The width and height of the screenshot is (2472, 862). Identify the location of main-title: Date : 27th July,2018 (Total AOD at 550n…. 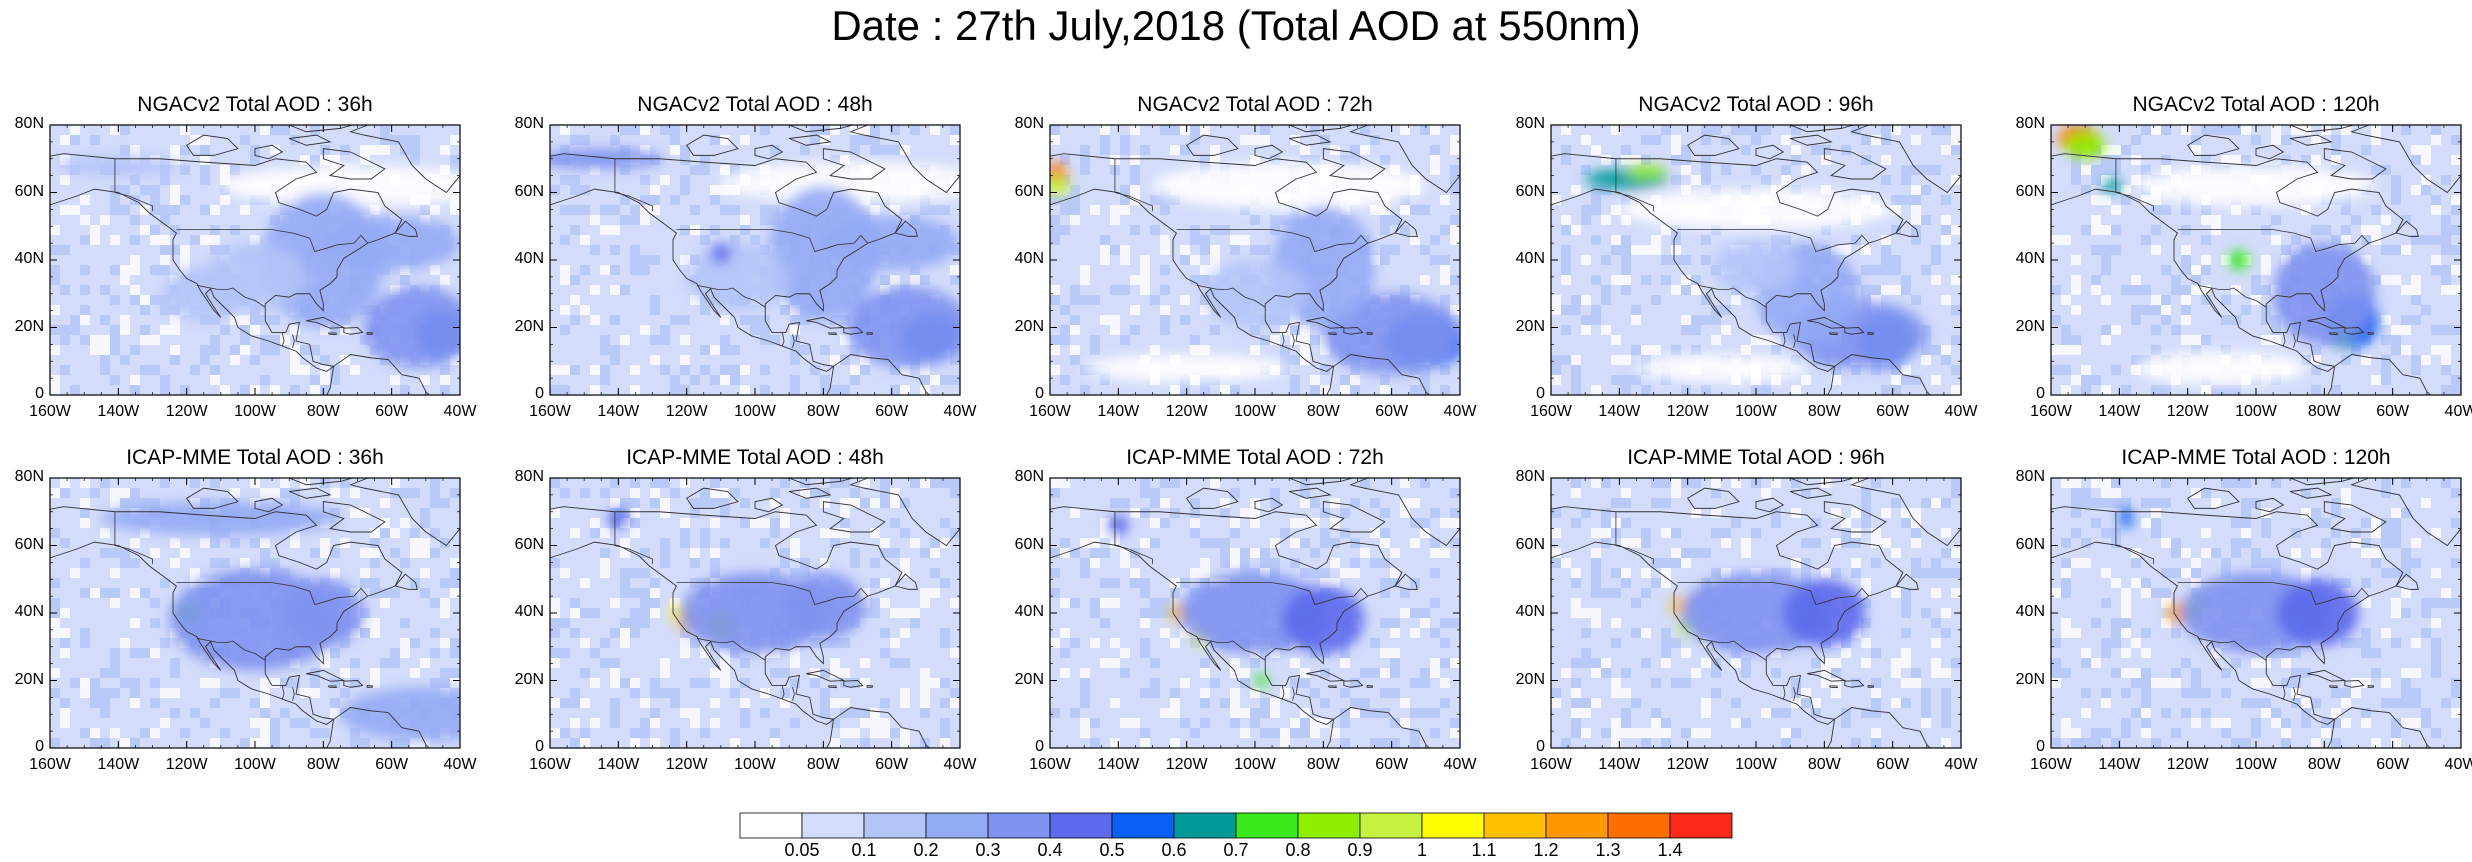
(1236, 25).